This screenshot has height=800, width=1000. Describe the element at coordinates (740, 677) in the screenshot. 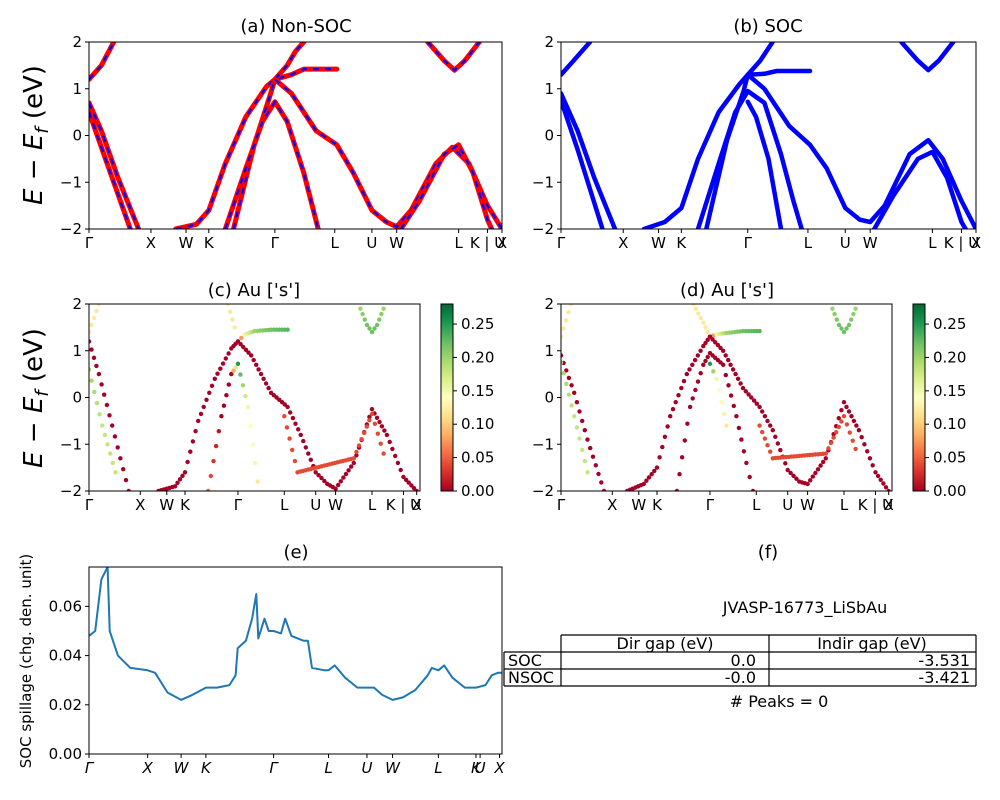

I see `table-cell: -0.0` at that location.